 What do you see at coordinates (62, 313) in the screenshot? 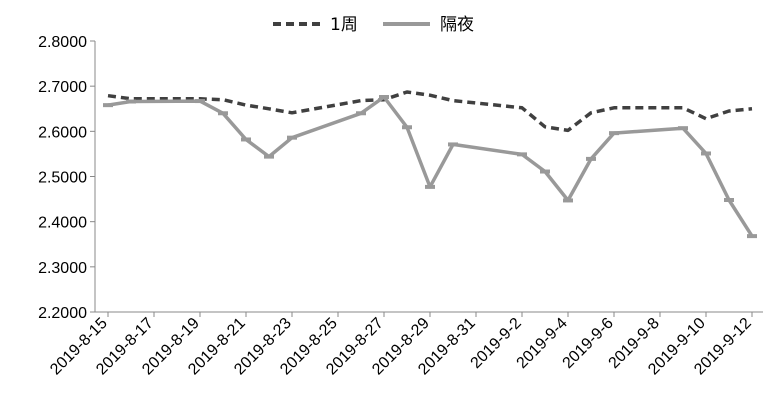
I see `y-tick-label: 2.2000` at bounding box center [62, 313].